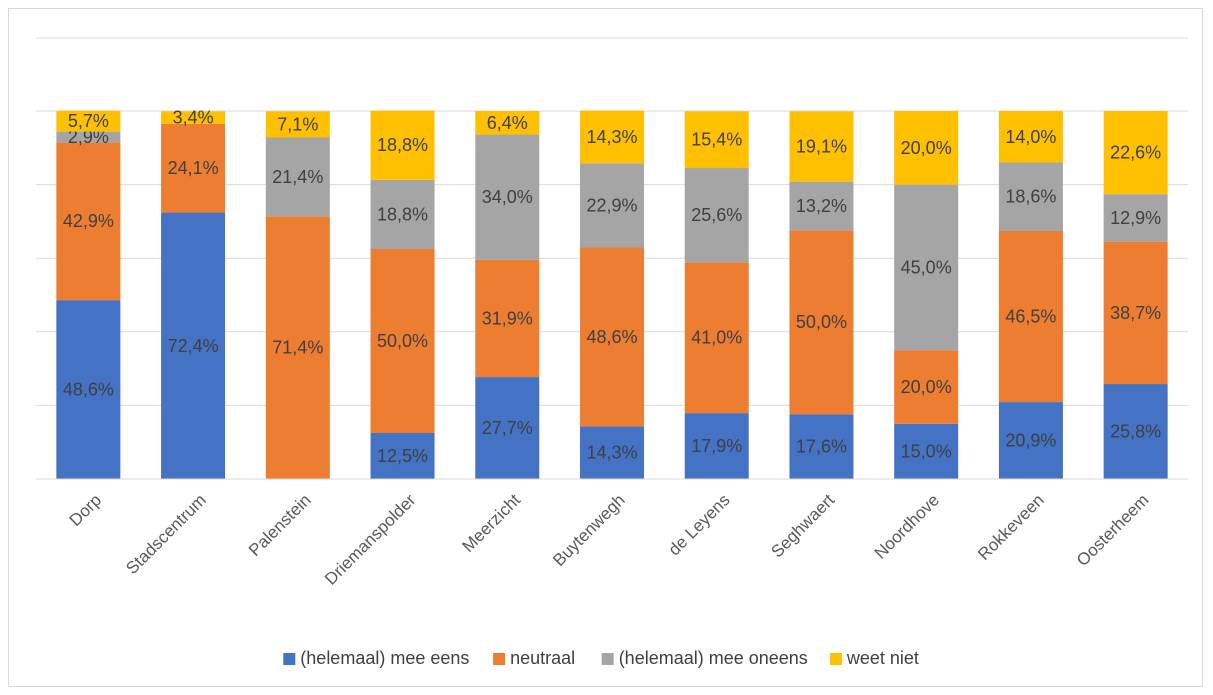 This screenshot has width=1213, height=695. I want to click on data-label: 12,5%, so click(402, 456).